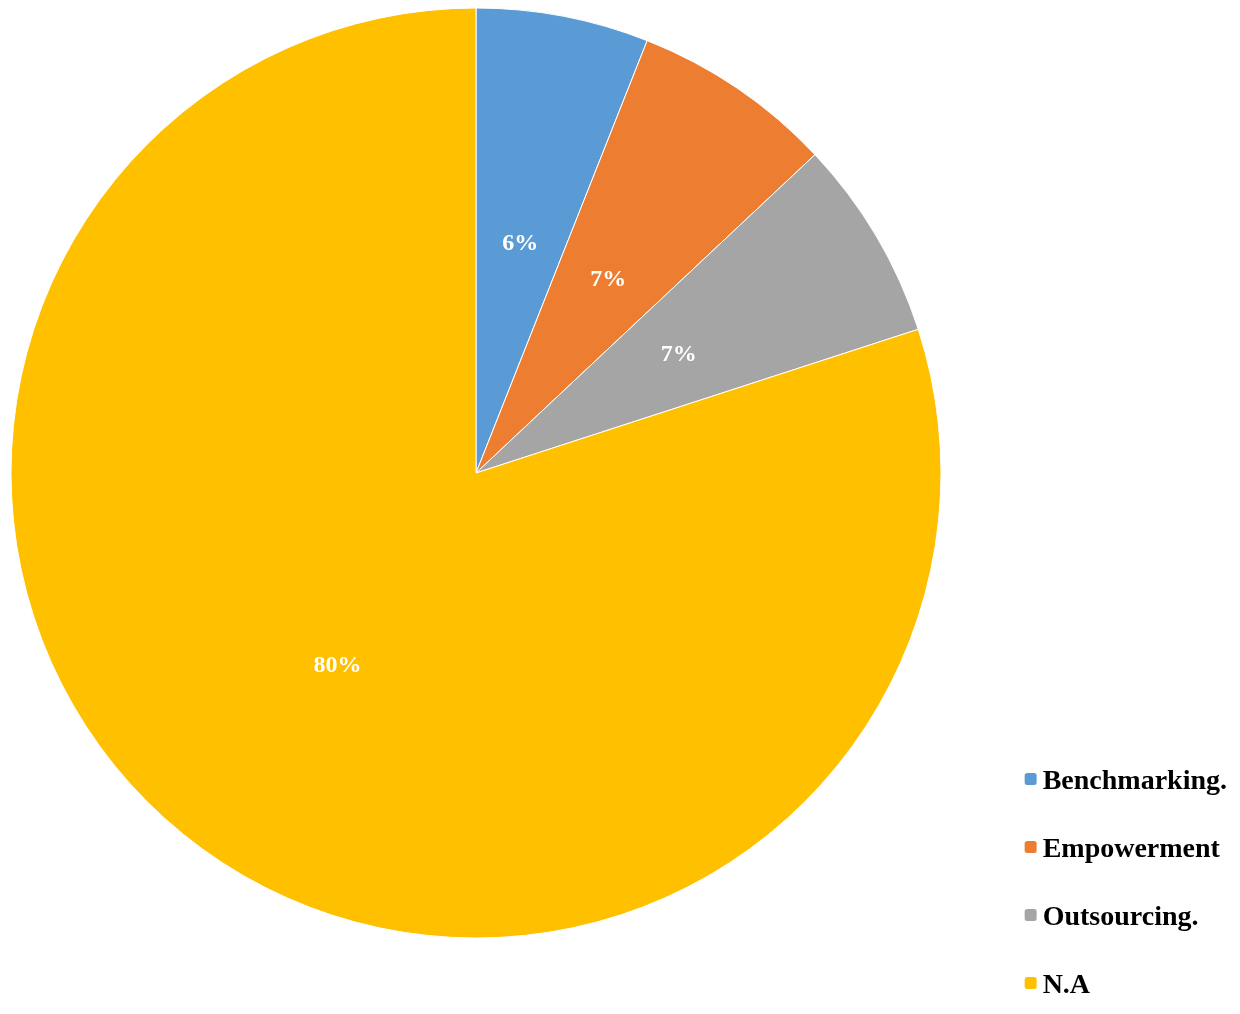 This screenshot has height=1014, width=1240. I want to click on legend-label: N.A, so click(1066, 983).